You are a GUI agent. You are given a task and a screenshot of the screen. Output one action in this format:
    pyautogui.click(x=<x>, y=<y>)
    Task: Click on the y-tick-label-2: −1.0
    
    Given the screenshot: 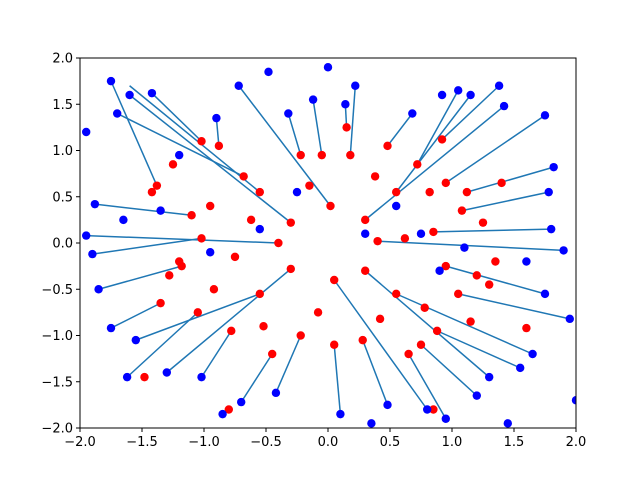 What is the action you would take?
    pyautogui.click(x=57, y=336)
    